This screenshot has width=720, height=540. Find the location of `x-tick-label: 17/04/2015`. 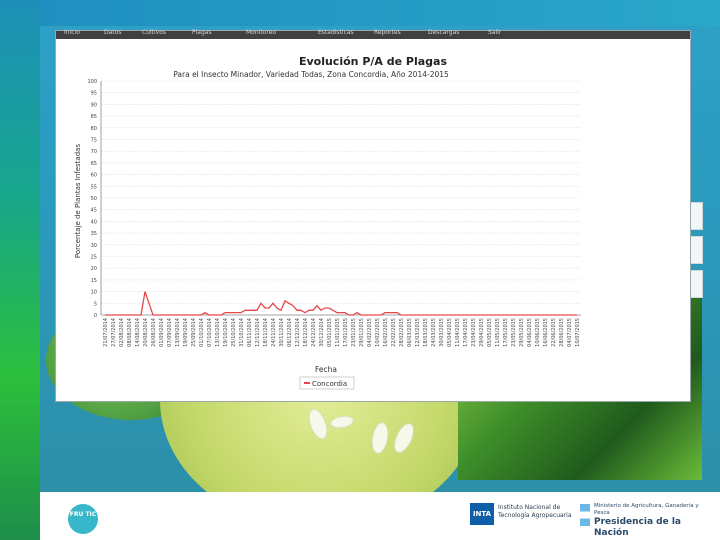

x-tick-label: 17/04/2015 is located at coordinates (466, 332).